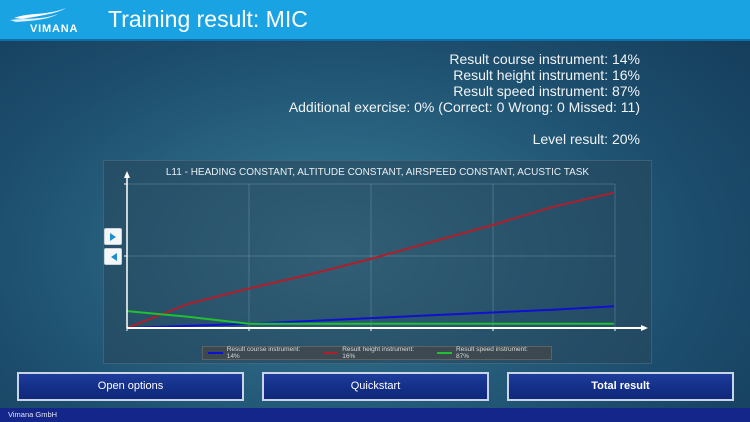  I want to click on company-name: Vimana GmbH, so click(33, 414).